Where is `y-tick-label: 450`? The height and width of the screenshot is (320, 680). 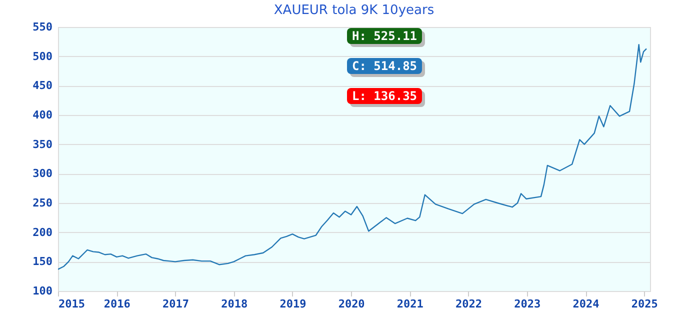
y-tick-label: 450 is located at coordinates (42, 85).